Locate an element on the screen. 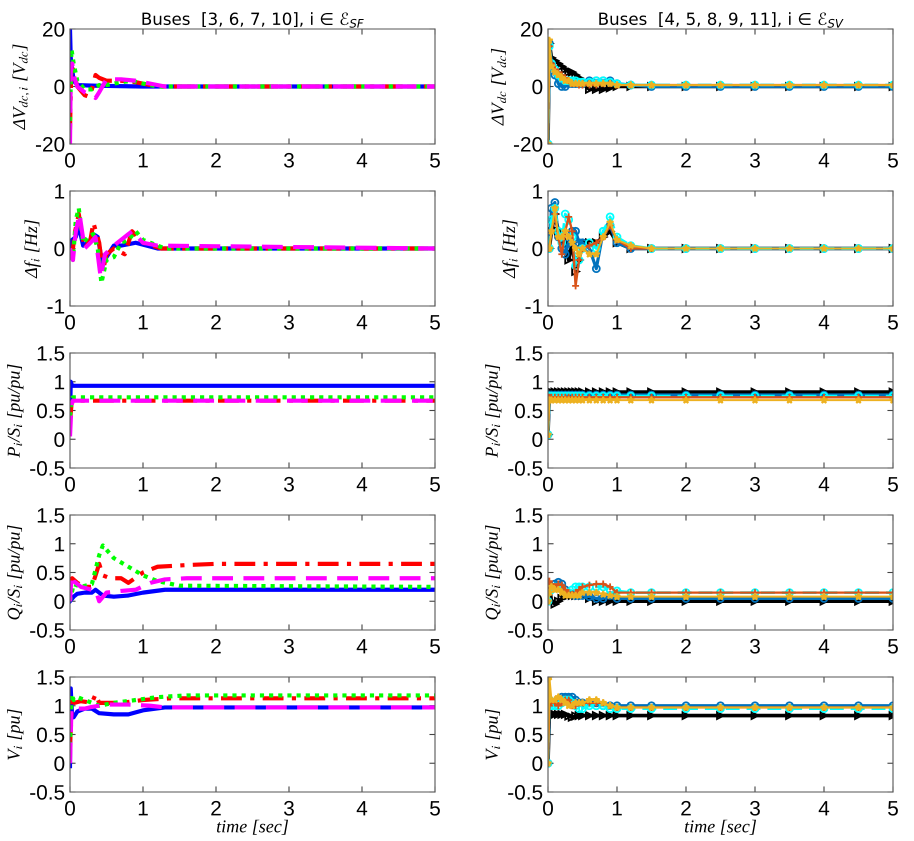 The image size is (914, 841). y-axis-title: ΔV$_{dc}$ [V$_{dc}$] is located at coordinates (498, 87).